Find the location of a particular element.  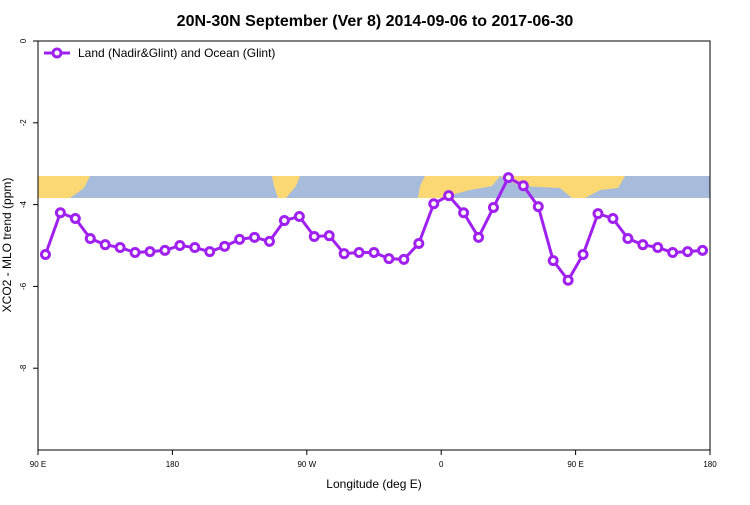

legend-label: Land (Nadir&Glint) and Ocean (Glint) is located at coordinates (176, 53).